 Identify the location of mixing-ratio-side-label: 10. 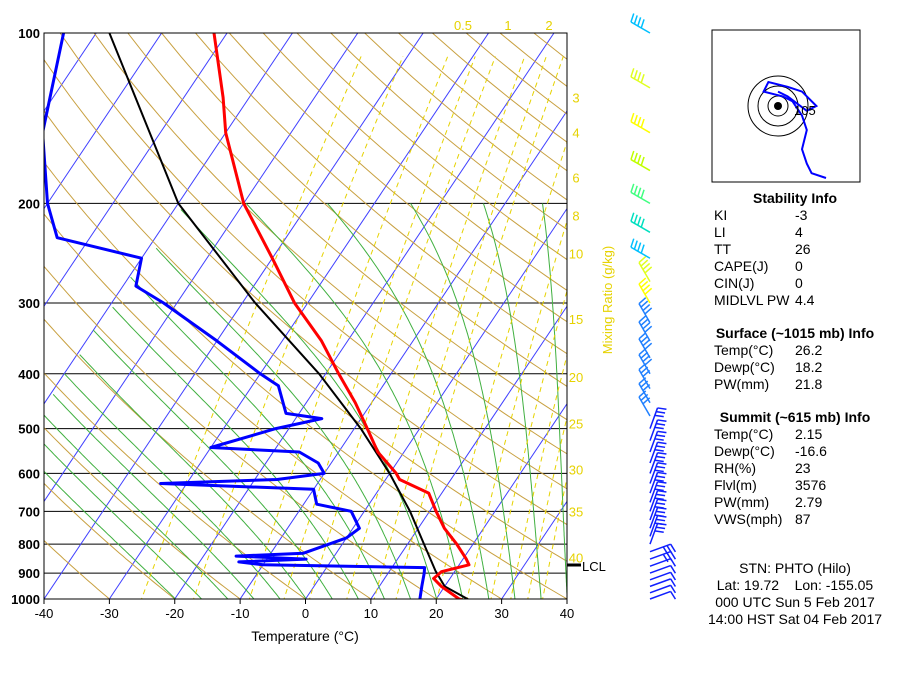
(576, 253).